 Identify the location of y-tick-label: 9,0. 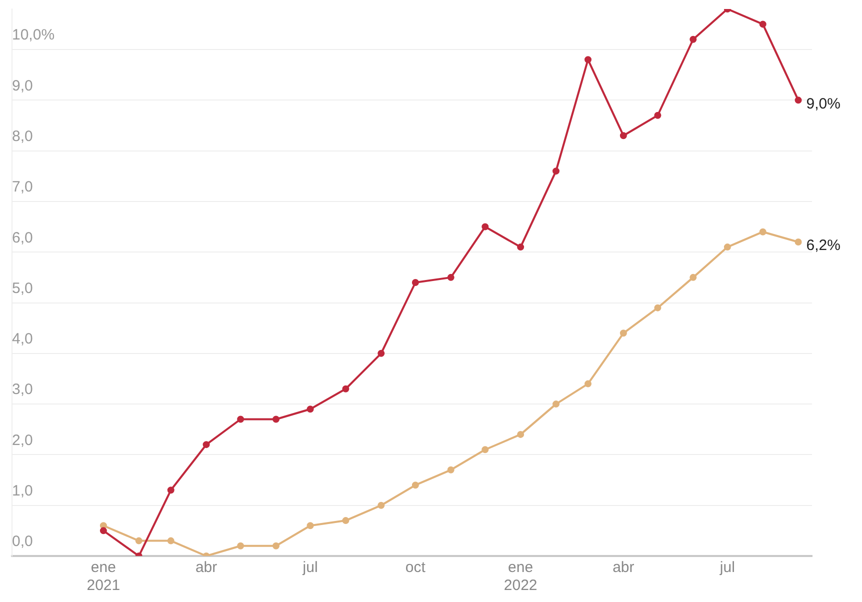
(22, 85).